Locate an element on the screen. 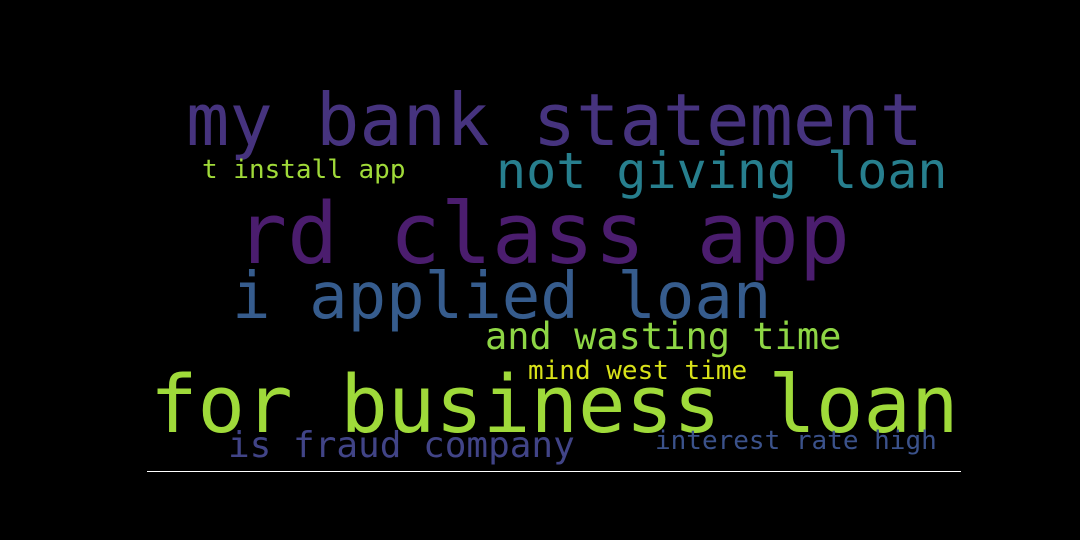 Image resolution: width=1080 pixels, height=540 pixels. word-t-install-app: t install app is located at coordinates (304, 170).